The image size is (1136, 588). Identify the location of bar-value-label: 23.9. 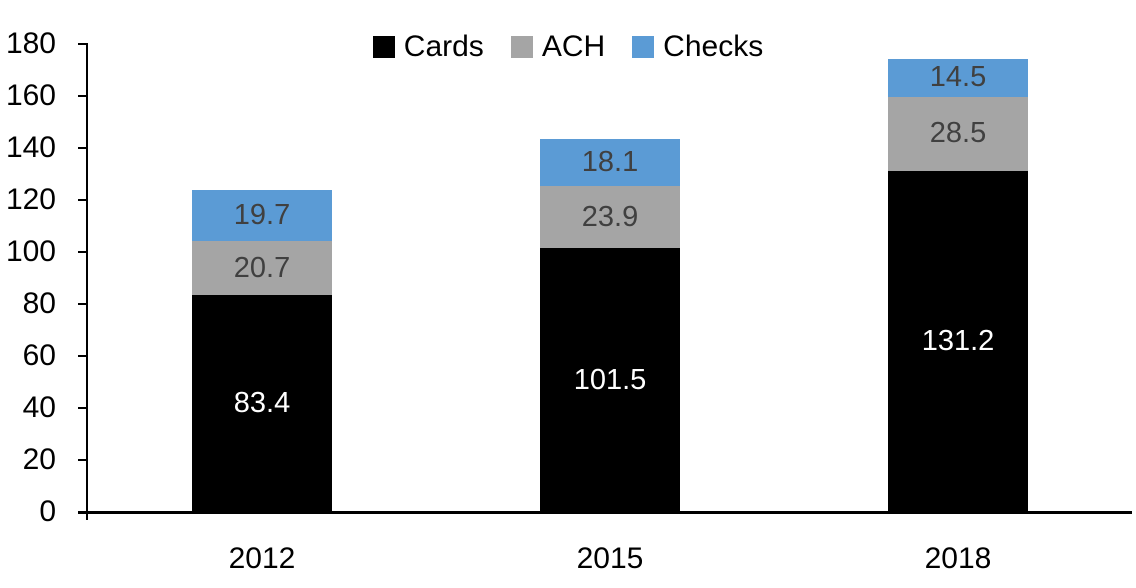
(610, 216).